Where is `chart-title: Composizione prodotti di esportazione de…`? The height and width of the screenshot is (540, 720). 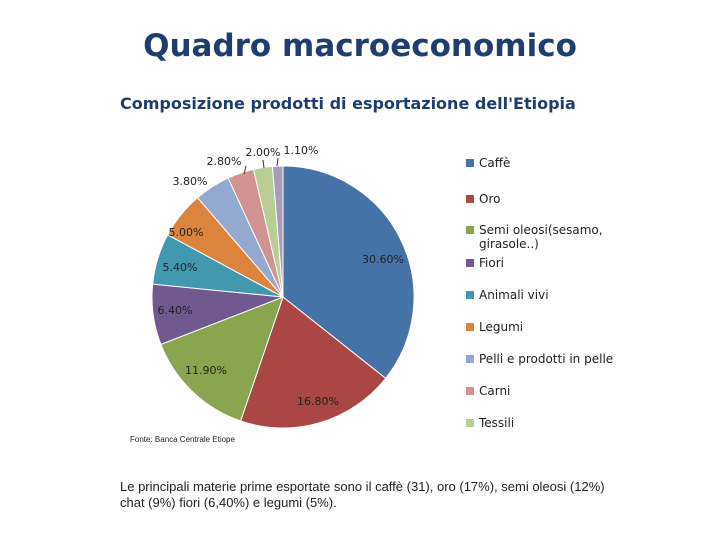
chart-title: Composizione prodotti di esportazione de… is located at coordinates (348, 103).